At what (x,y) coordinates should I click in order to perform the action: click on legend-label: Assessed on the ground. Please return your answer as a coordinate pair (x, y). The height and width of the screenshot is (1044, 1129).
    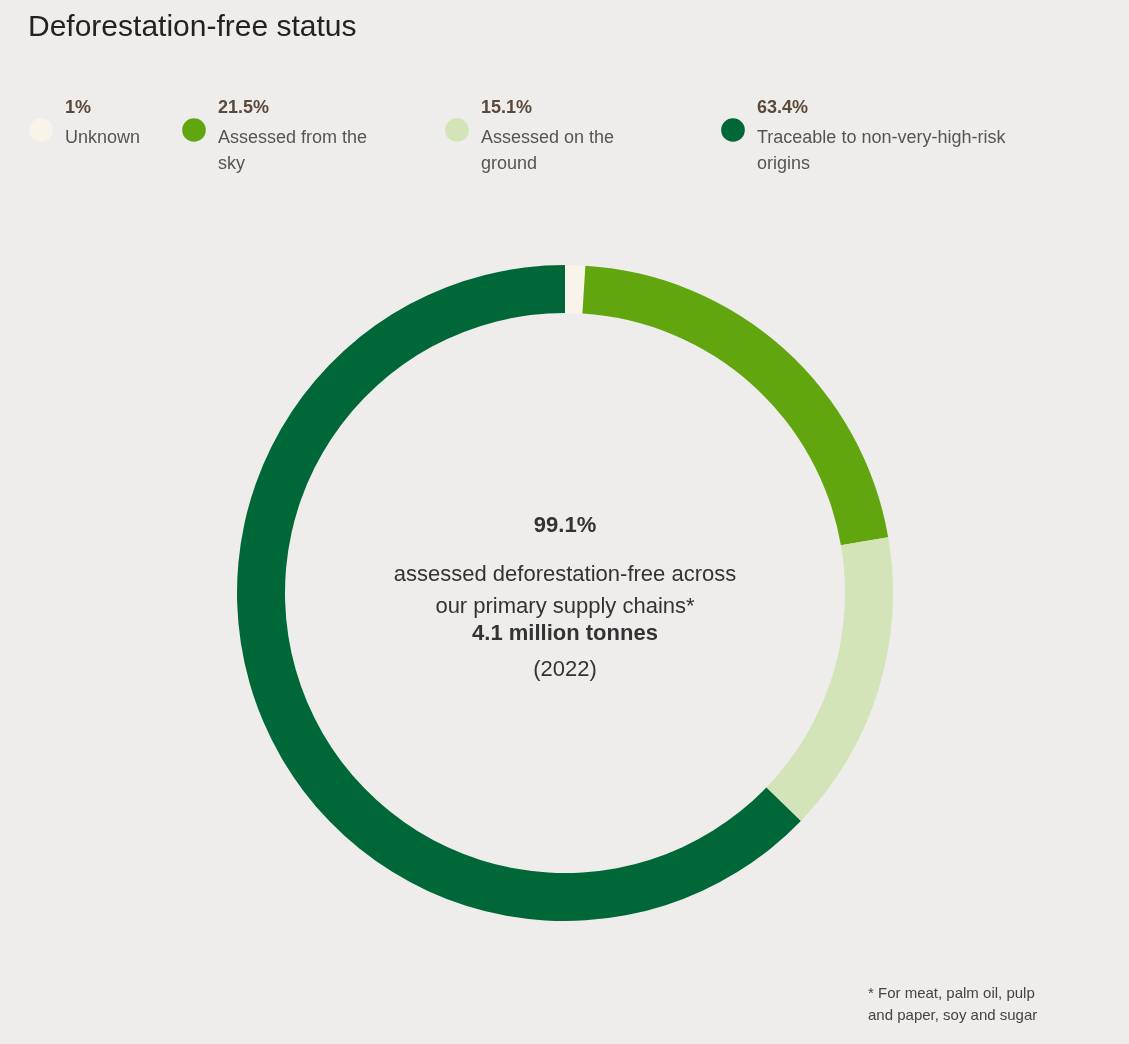
    Looking at the image, I should click on (548, 150).